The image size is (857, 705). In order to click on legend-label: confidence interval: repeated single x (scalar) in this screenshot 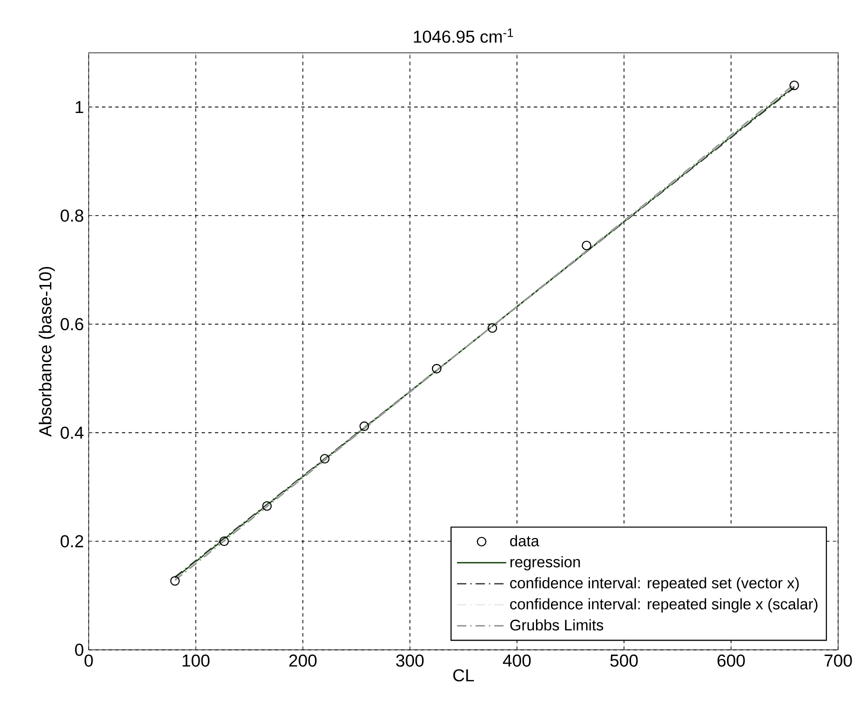, I will do `click(664, 605)`.